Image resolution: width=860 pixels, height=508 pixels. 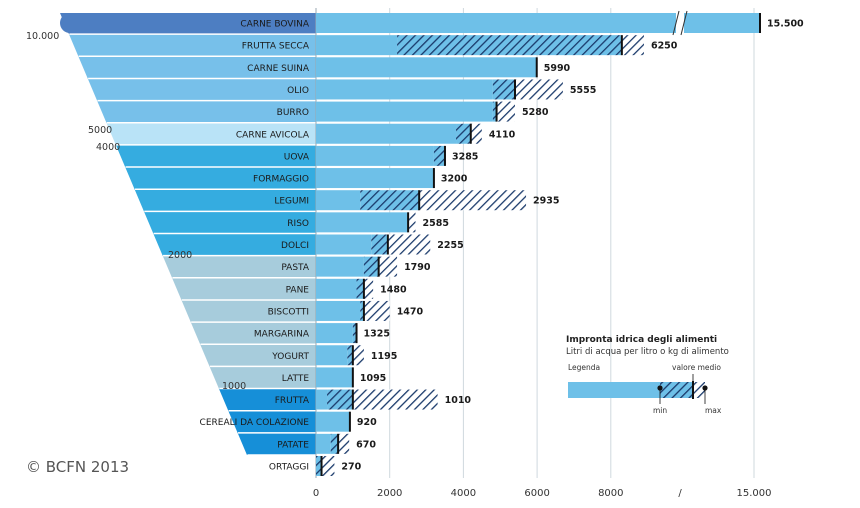 What do you see at coordinates (255, 423) in the screenshot?
I see `category-label: CEREALI DA COLAZIONE` at bounding box center [255, 423].